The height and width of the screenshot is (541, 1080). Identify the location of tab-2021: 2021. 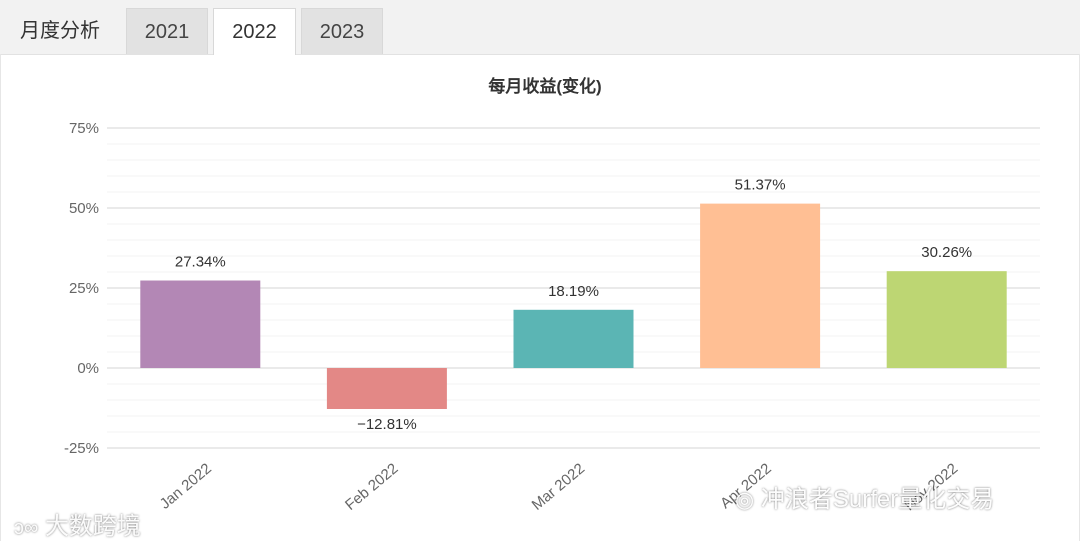
(167, 31).